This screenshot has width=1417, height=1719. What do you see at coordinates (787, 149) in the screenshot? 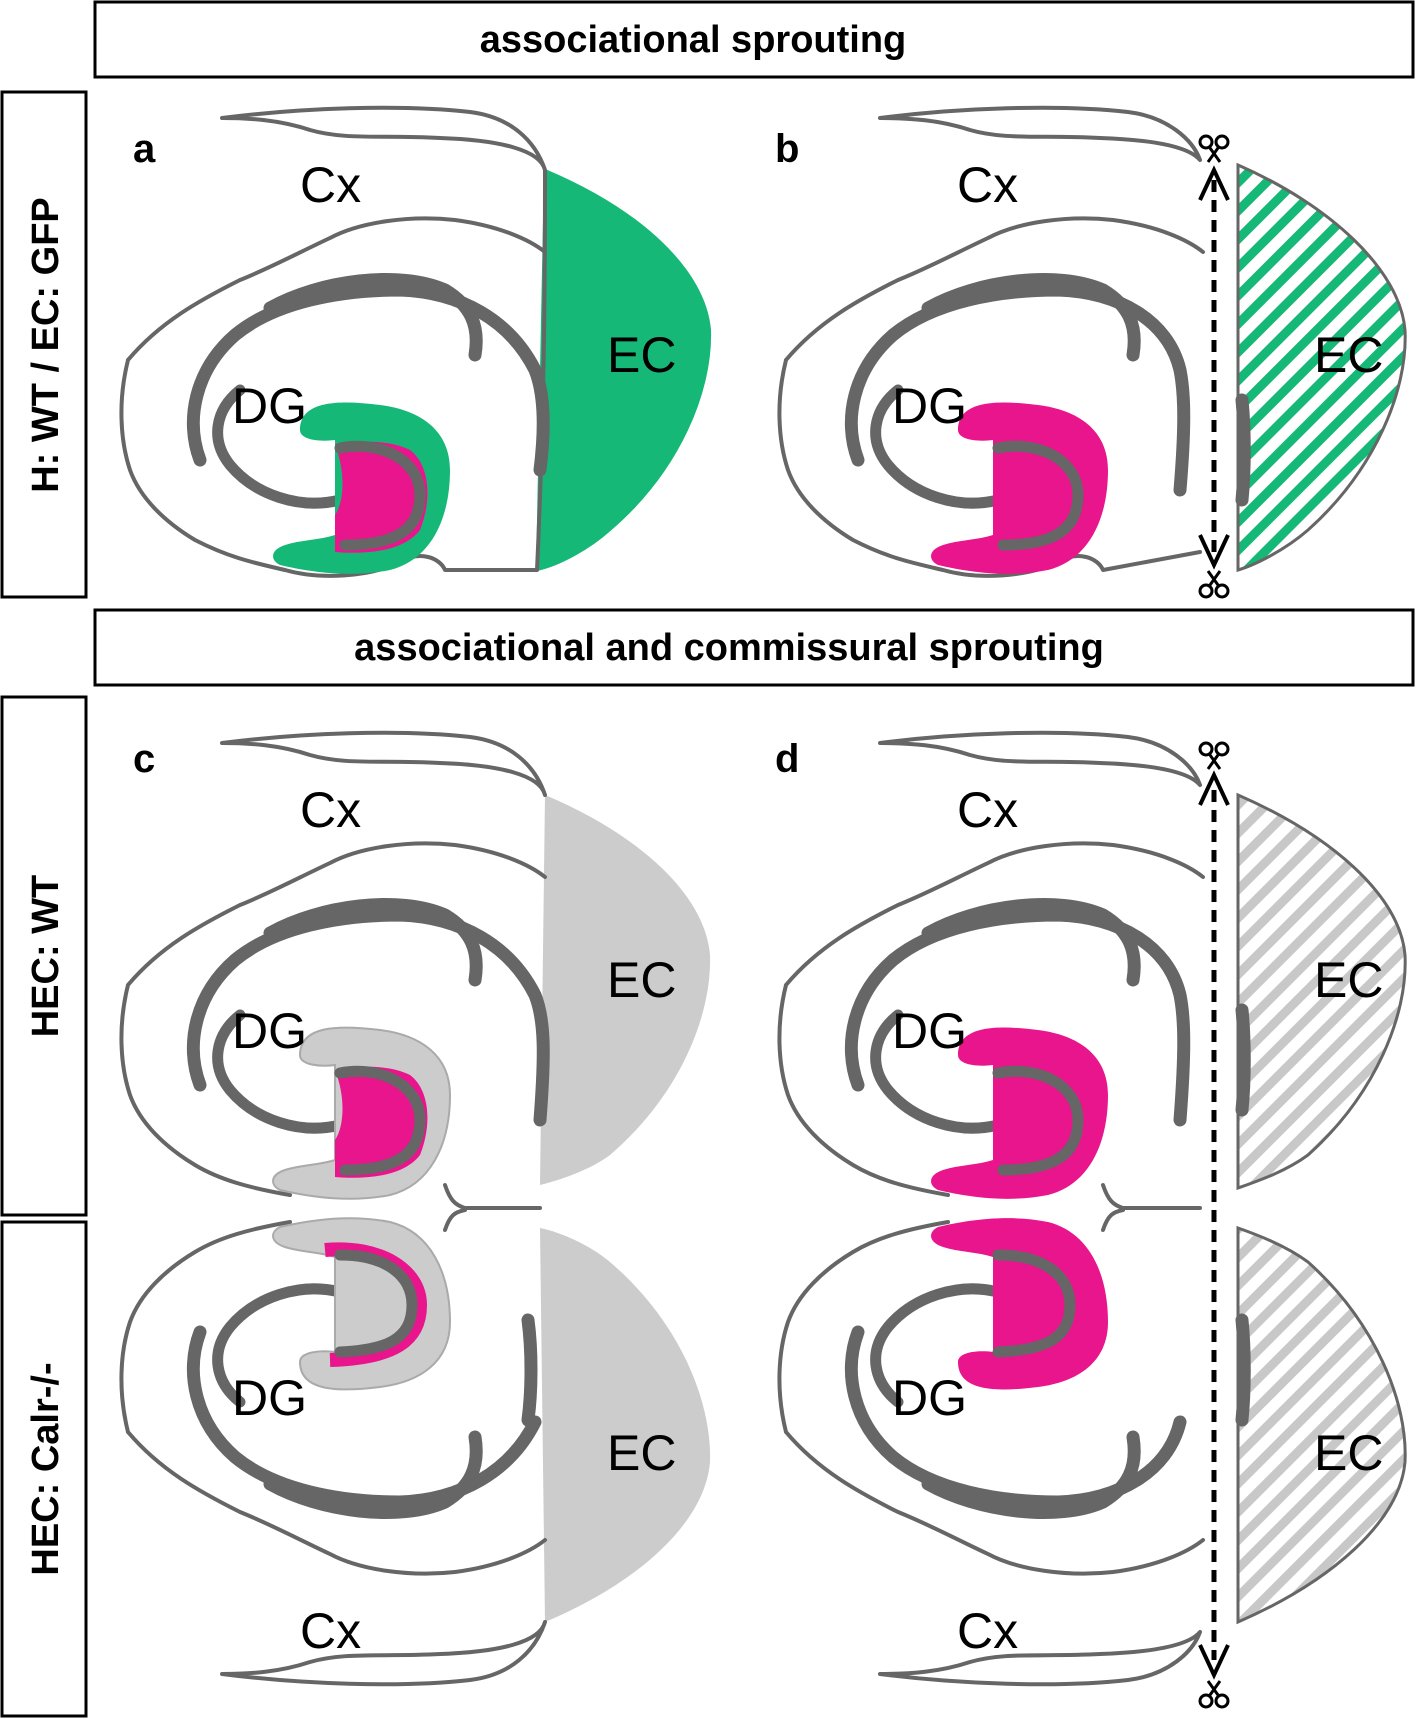
I see `panel-letter-b: b` at bounding box center [787, 149].